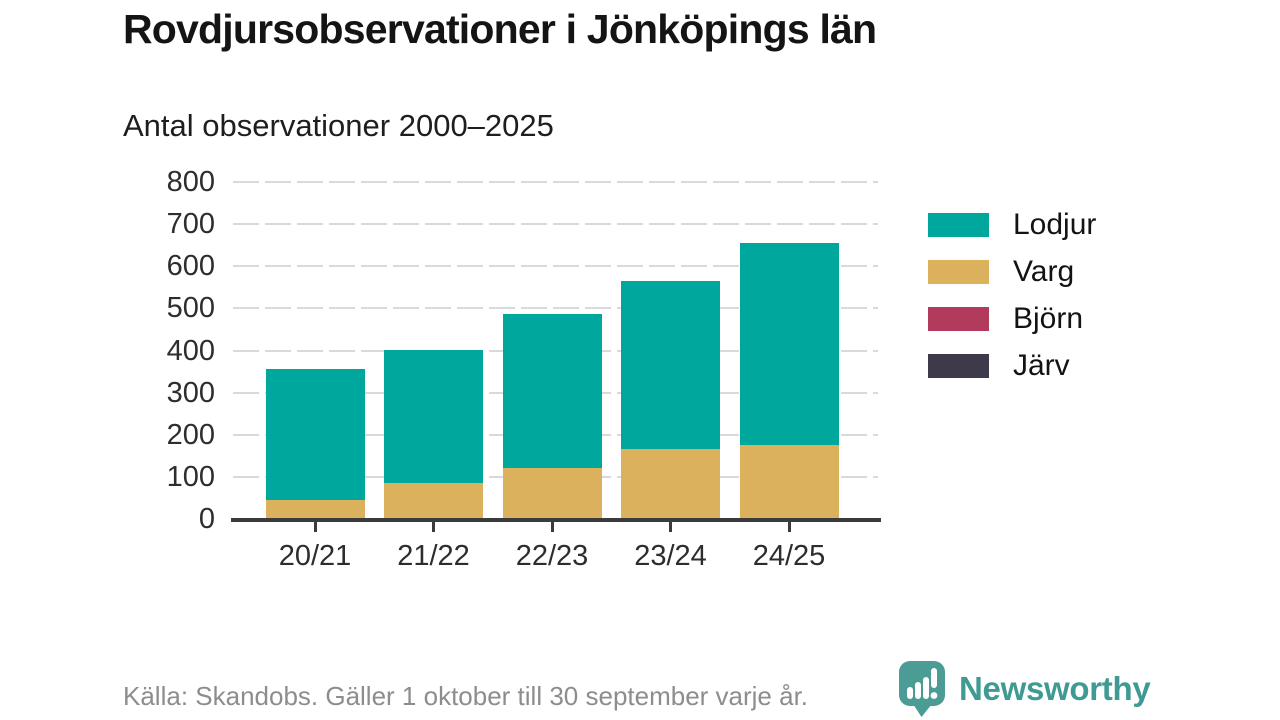 The width and height of the screenshot is (1280, 720). I want to click on newsworthy-wordmark: Newsworthy, so click(1055, 688).